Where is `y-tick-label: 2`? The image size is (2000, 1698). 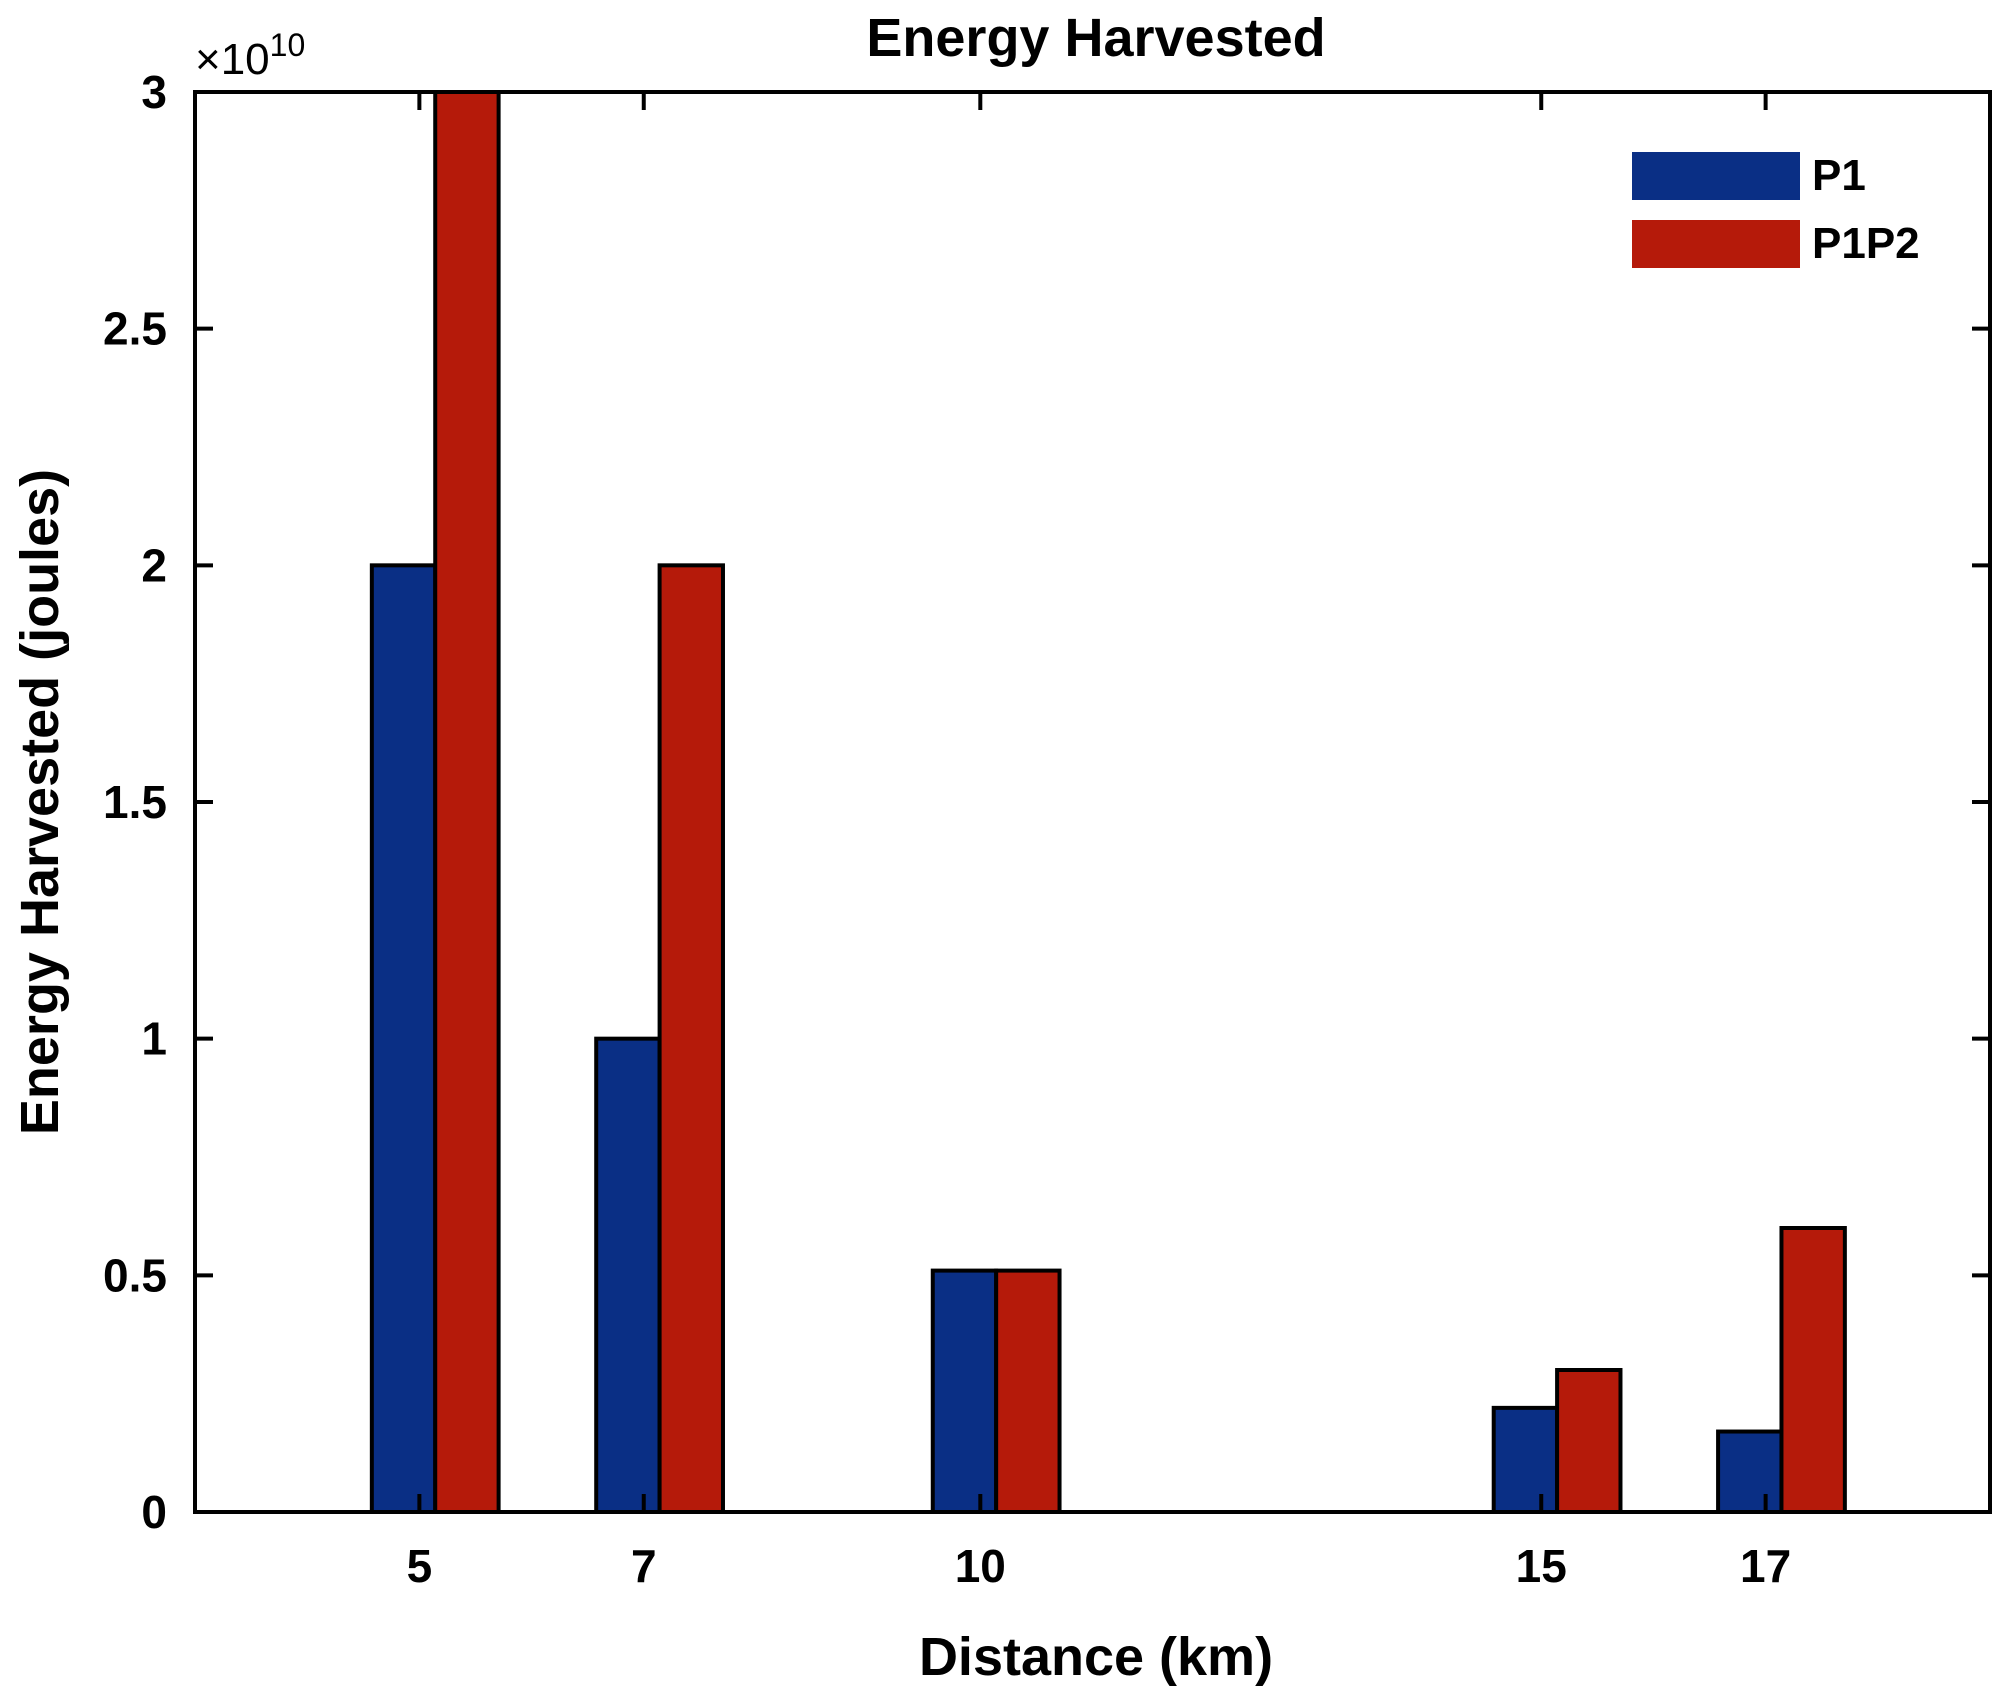
y-tick-label: 2 is located at coordinates (154, 565).